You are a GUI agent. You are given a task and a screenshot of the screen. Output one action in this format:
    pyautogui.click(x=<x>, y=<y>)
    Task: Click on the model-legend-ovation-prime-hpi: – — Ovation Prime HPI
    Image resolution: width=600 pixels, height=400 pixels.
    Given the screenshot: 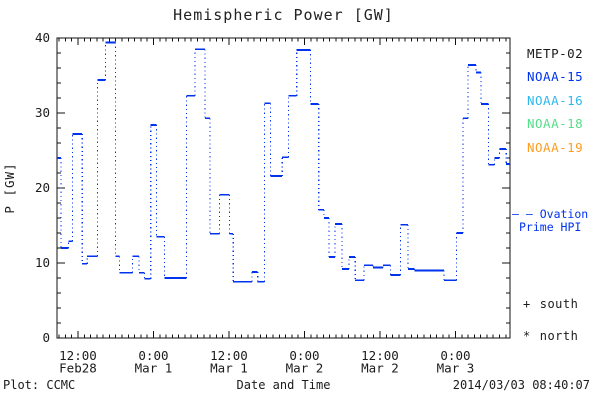 What is the action you would take?
    pyautogui.click(x=550, y=221)
    